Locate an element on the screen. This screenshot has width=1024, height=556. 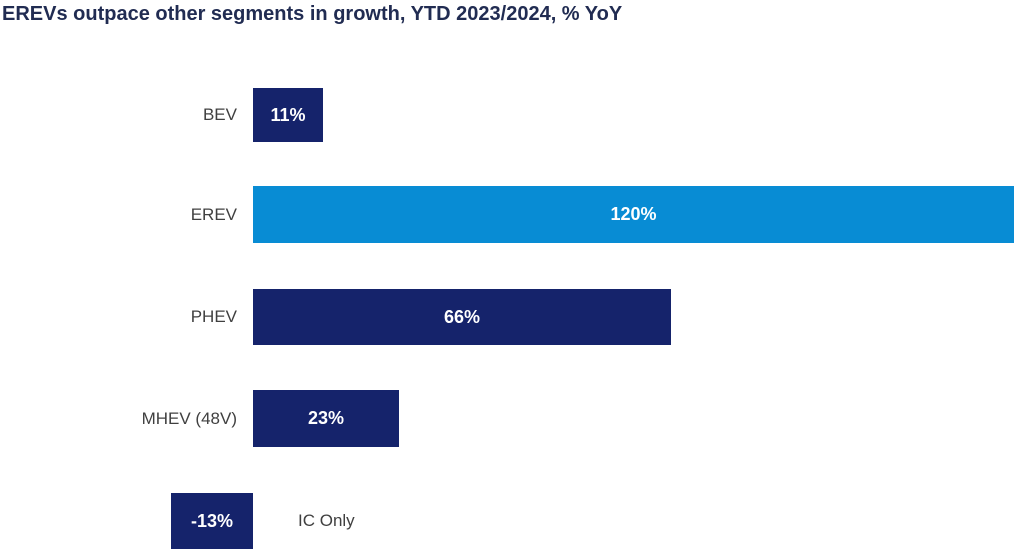
bar-ic-only: -13% is located at coordinates (212, 521).